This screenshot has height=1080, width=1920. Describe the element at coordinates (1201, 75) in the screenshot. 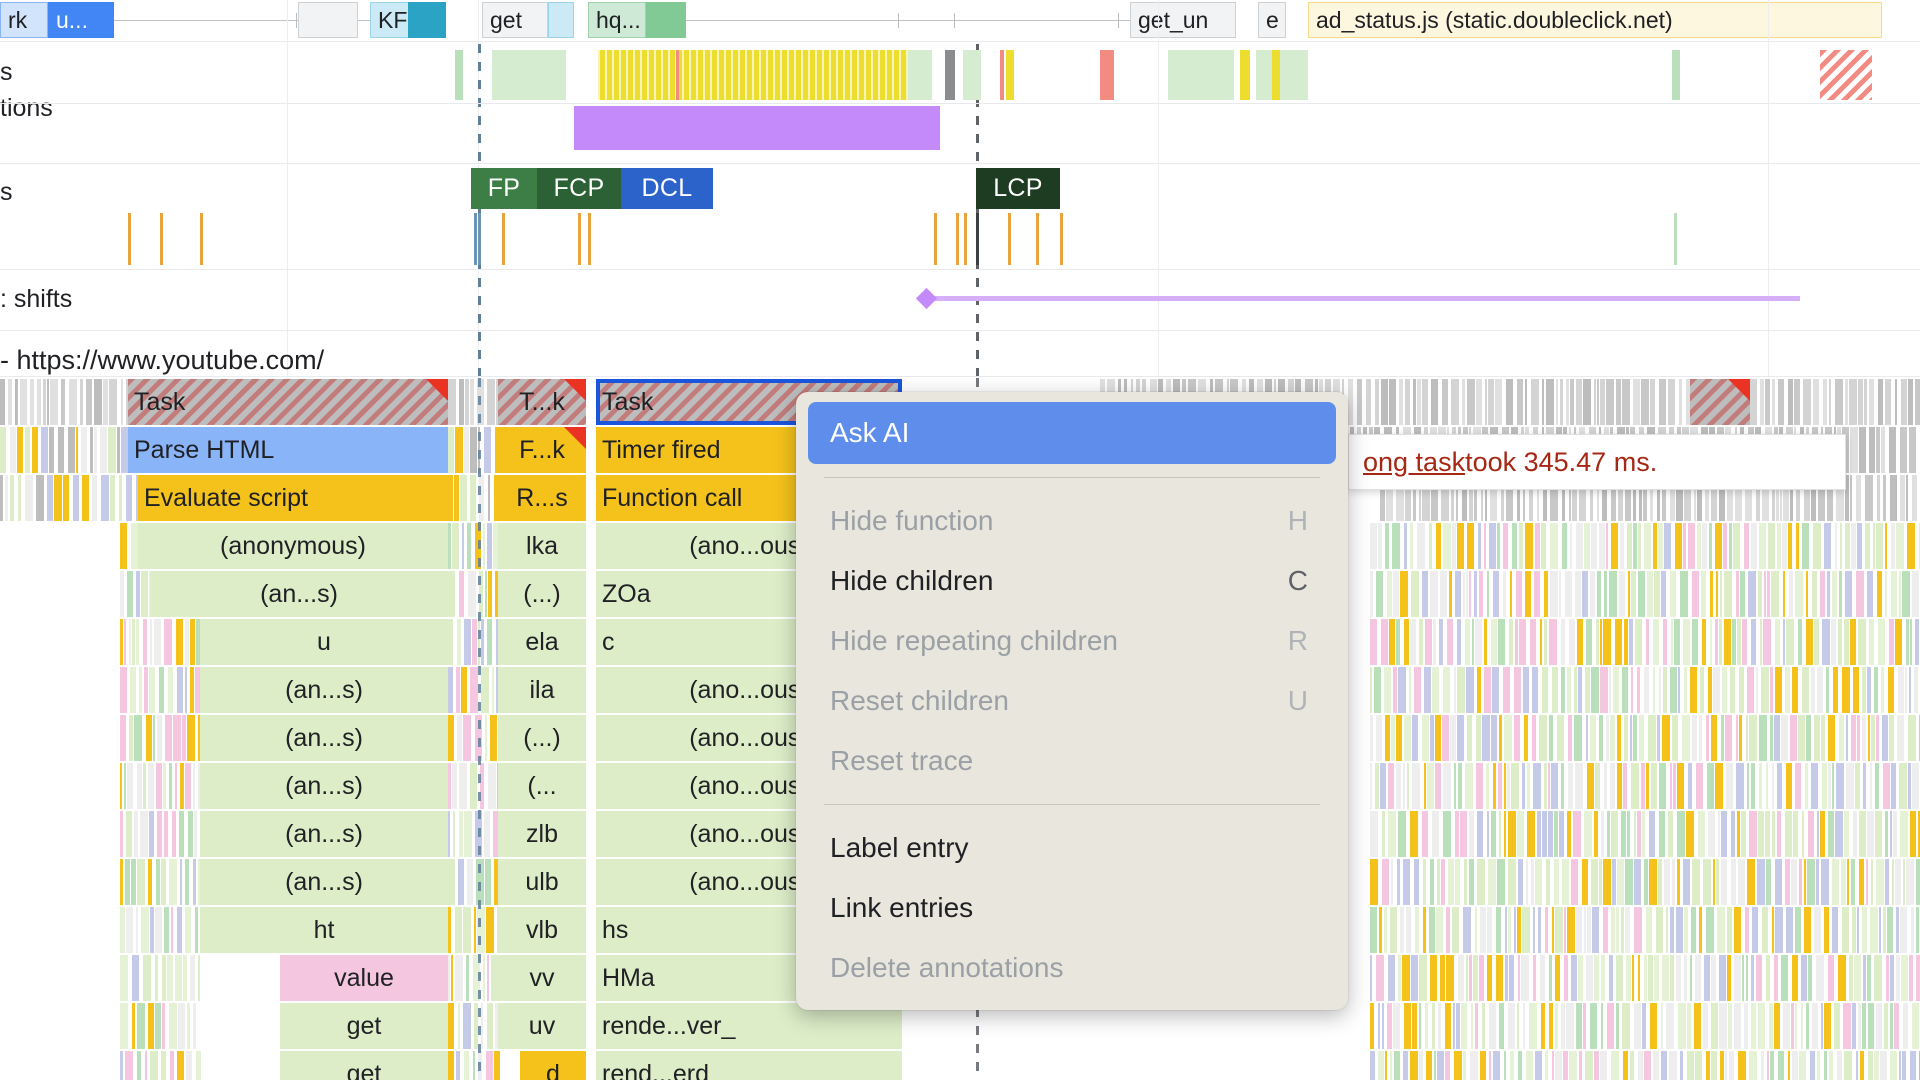

I see `activity-block` at that location.